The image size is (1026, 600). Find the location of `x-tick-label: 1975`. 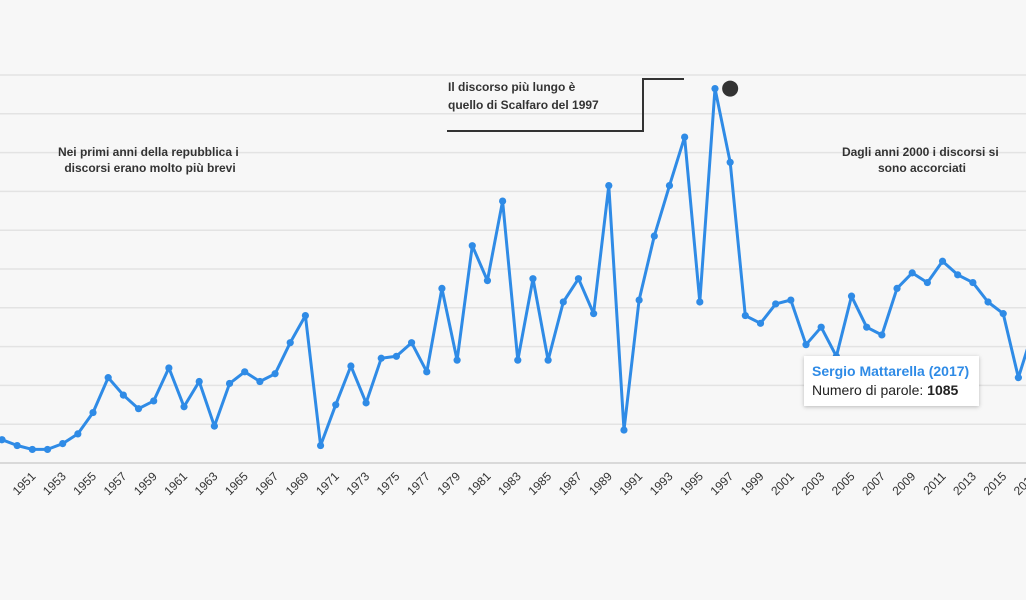

x-tick-label: 1975 is located at coordinates (388, 483).